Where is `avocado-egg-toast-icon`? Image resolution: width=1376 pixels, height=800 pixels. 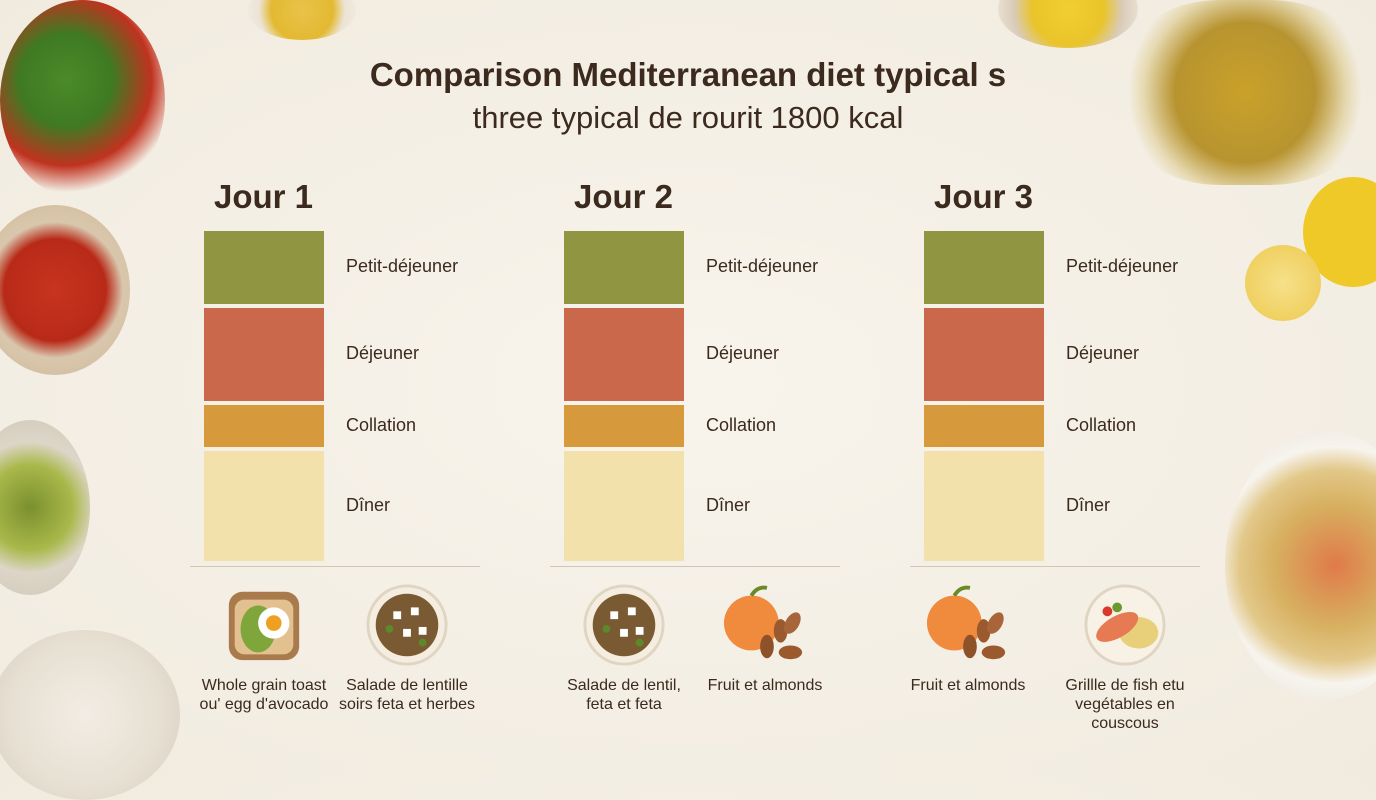
avocado-egg-toast-icon is located at coordinates (264, 626).